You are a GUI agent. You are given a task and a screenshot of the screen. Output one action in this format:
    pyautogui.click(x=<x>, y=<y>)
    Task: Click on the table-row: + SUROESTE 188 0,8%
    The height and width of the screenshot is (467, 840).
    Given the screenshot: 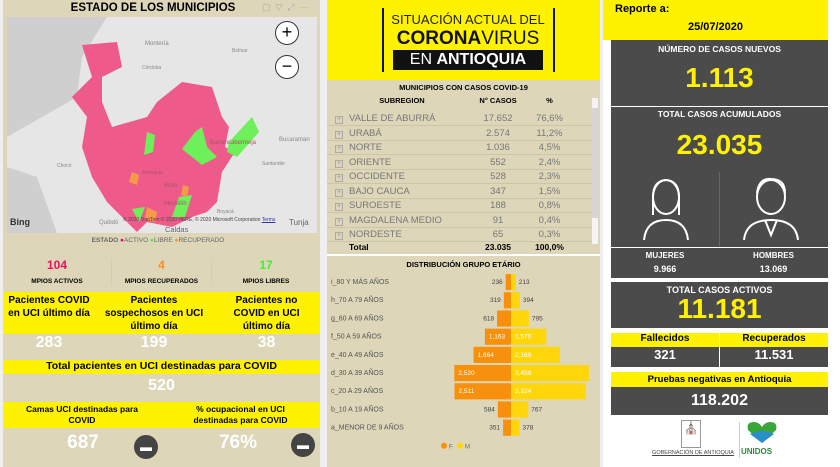 What is the action you would take?
    pyautogui.click(x=459, y=206)
    